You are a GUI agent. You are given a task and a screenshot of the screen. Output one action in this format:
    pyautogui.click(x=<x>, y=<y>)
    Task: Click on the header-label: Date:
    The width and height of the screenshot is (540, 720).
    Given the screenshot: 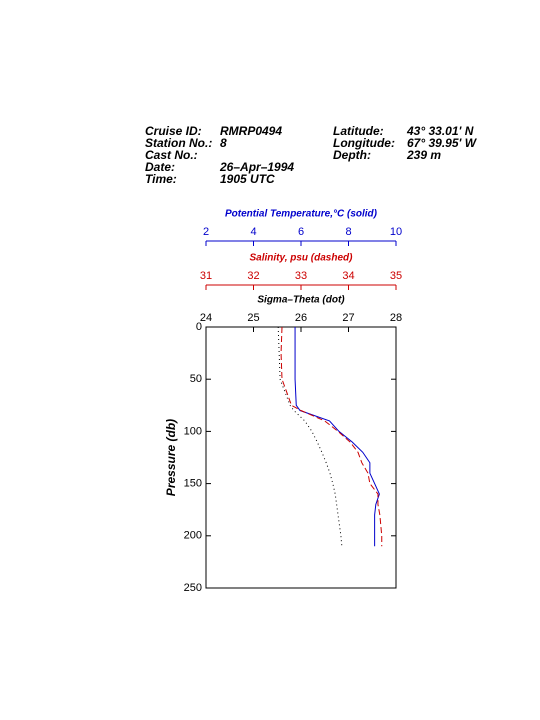 What is the action you would take?
    pyautogui.click(x=160, y=167)
    